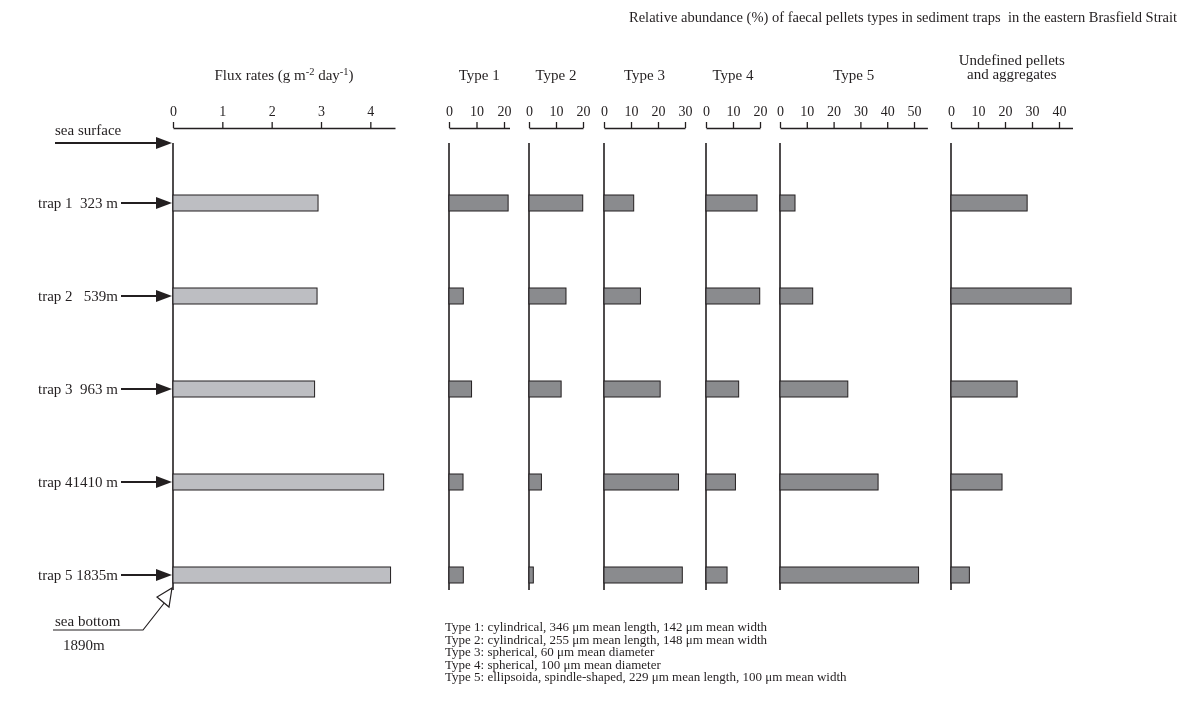 This screenshot has width=1179, height=710. I want to click on text: Relative abundance (%) of faecal pellets types in sediment traps in the eastern Brasfield Strait, so click(903, 17).